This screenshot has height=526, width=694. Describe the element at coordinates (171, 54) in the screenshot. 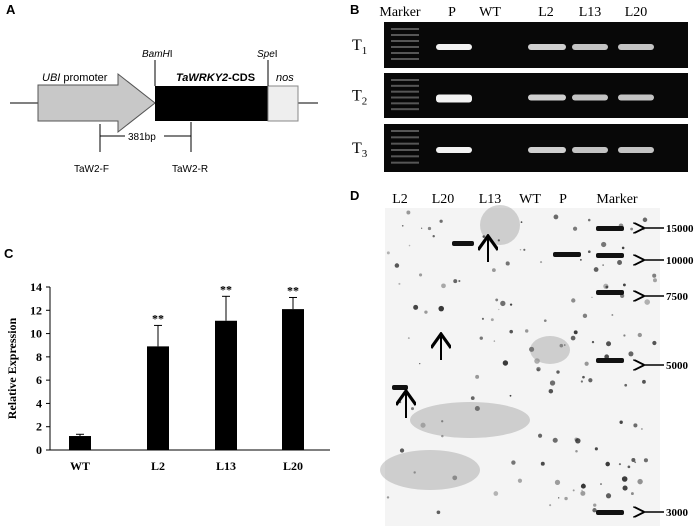

I see `site-rest: I` at that location.